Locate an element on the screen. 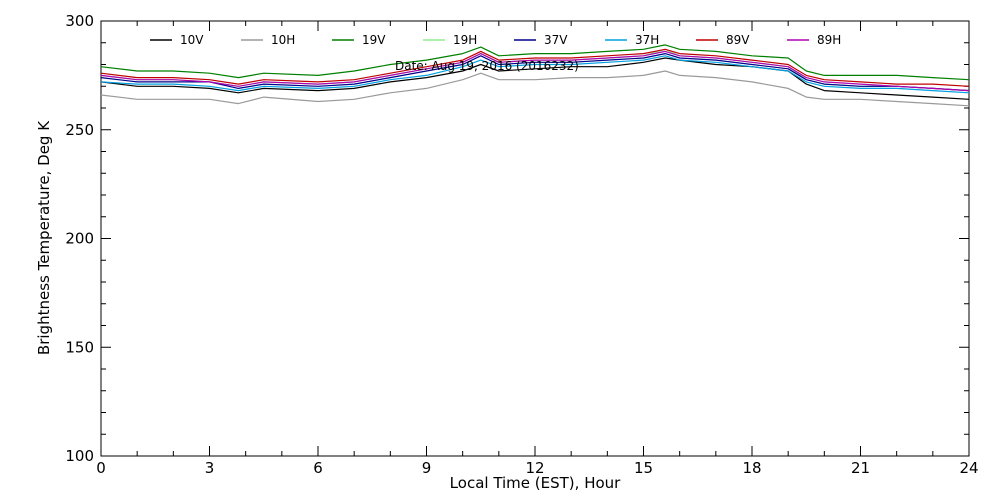  y-tick-label: 200 is located at coordinates (79, 239).